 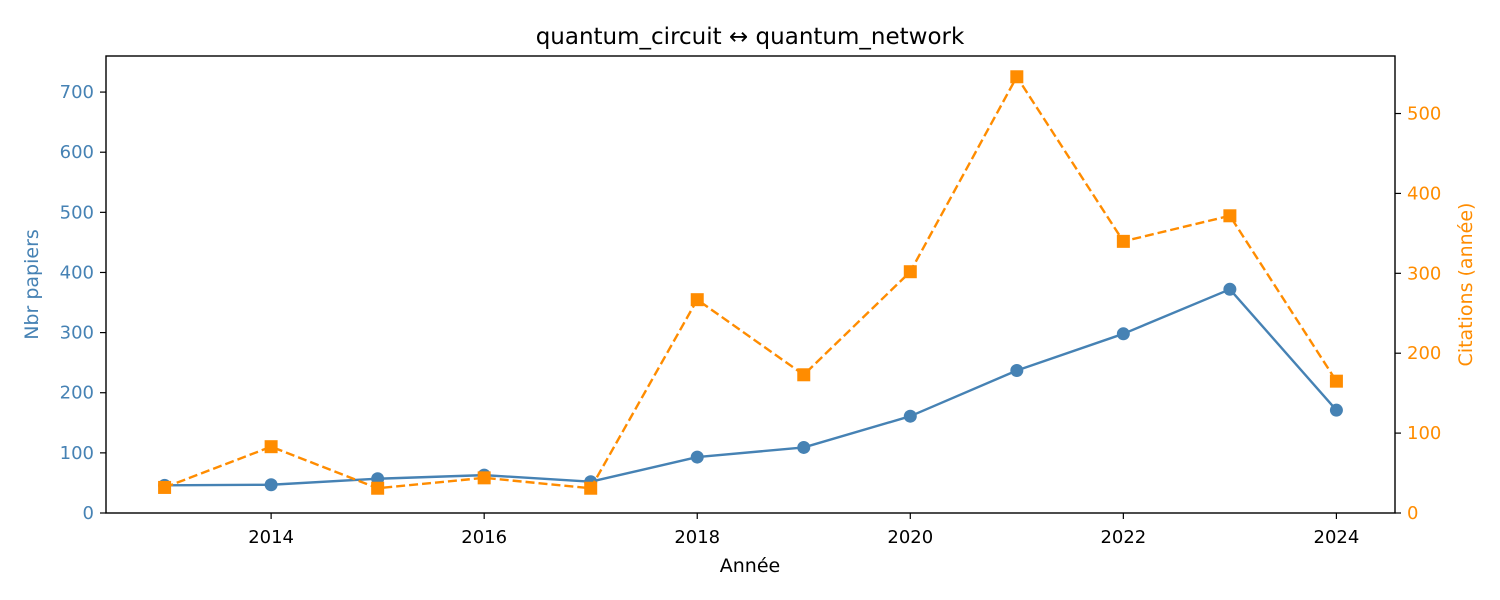 What do you see at coordinates (88, 513) in the screenshot?
I see `left-y-tick-label: 0` at bounding box center [88, 513].